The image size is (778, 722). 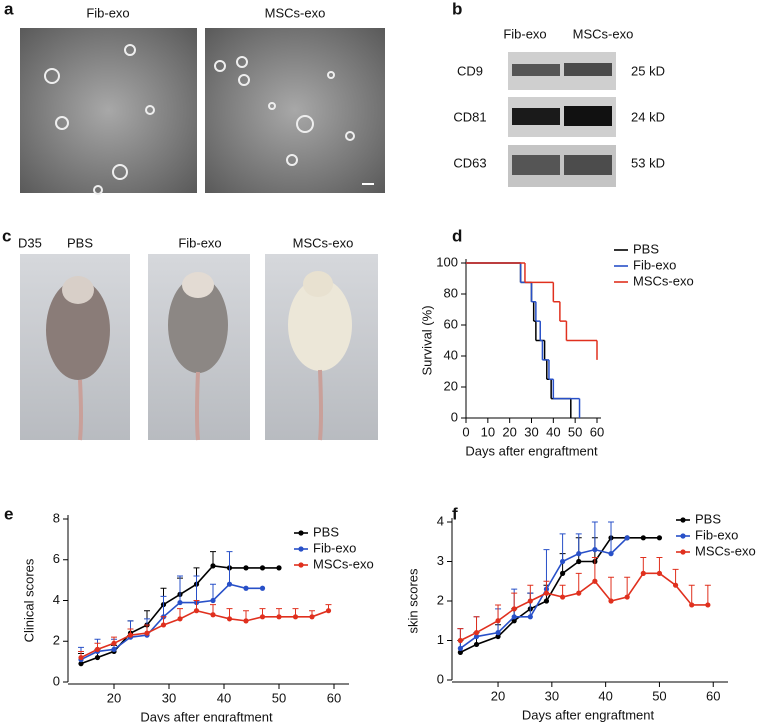 I want to click on mouse-photo, so click(x=199, y=347).